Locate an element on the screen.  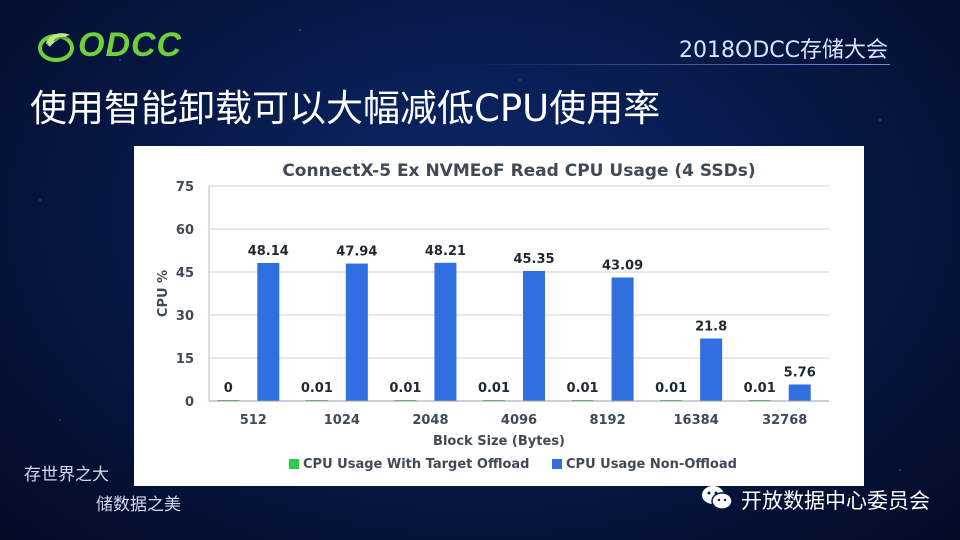
odcc-logo: ODCC is located at coordinates (109, 45).